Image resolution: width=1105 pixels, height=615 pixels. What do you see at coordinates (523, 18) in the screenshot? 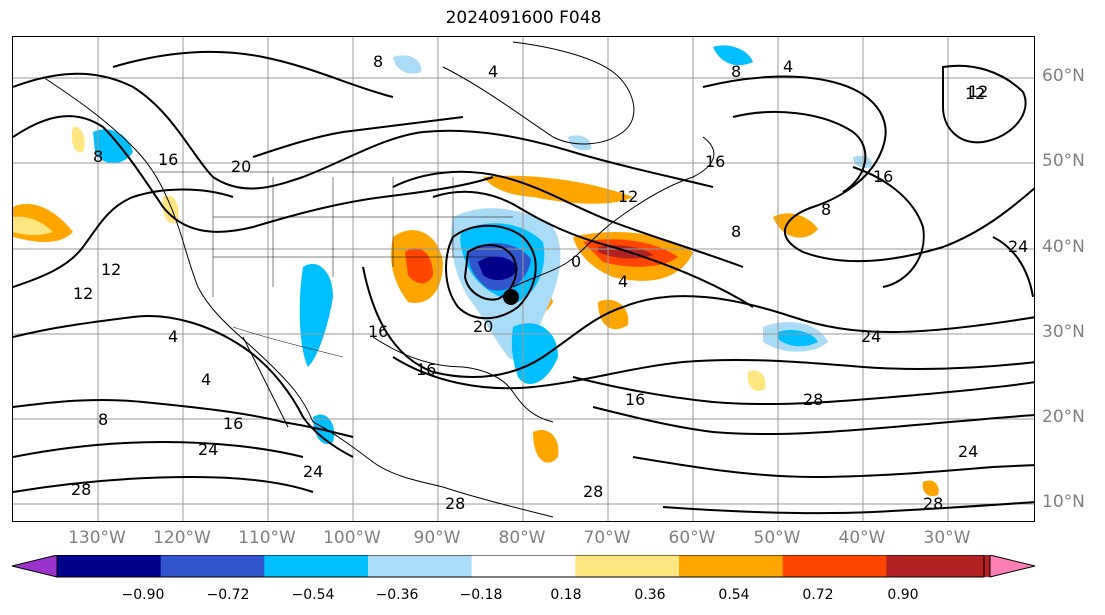
I see `map-title: 2024091600 F048` at bounding box center [523, 18].